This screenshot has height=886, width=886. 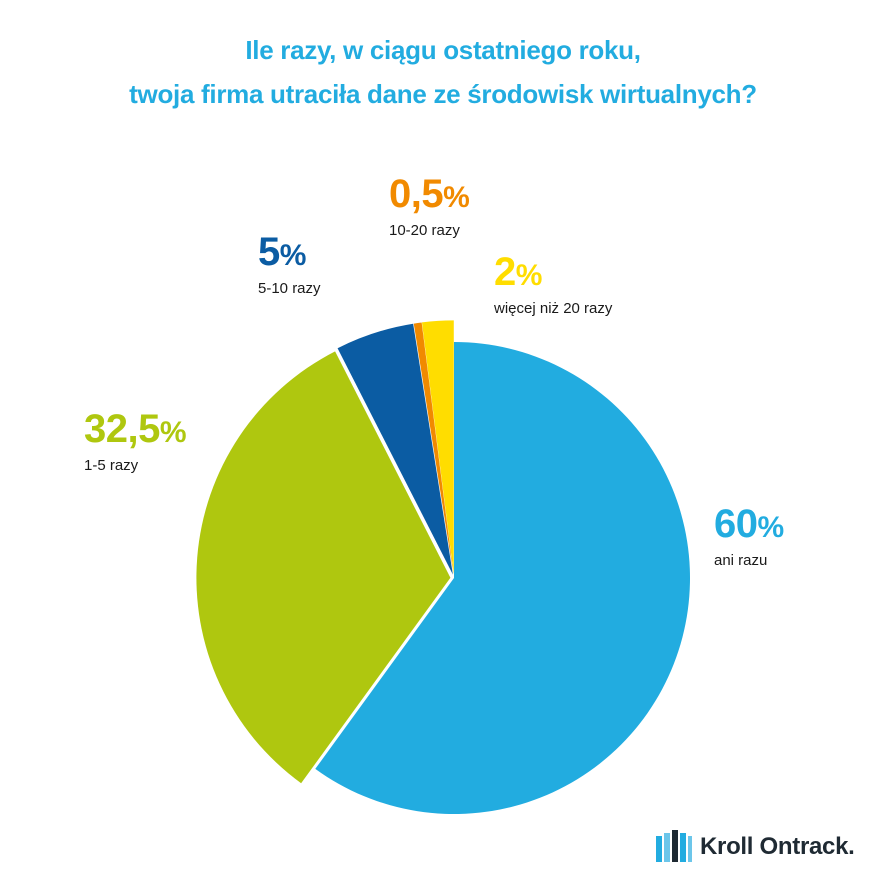 I want to click on chart-title-line-1: Ile razy, w ciągu ostatniego roku,, so click(x=443, y=50).